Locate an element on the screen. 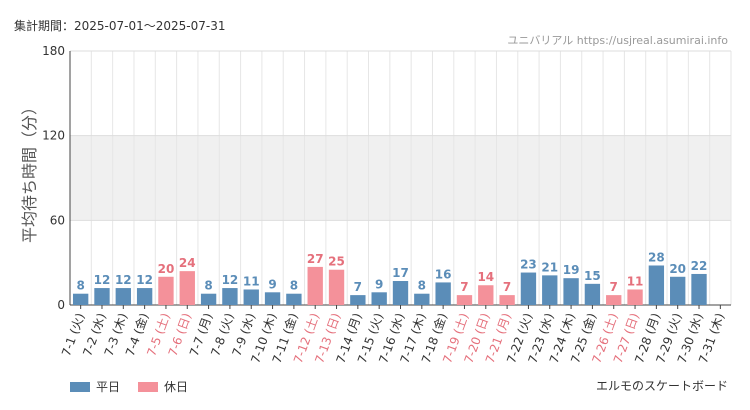 This screenshot has width=750, height=410. legend-label-weekday: 平日 is located at coordinates (108, 387).